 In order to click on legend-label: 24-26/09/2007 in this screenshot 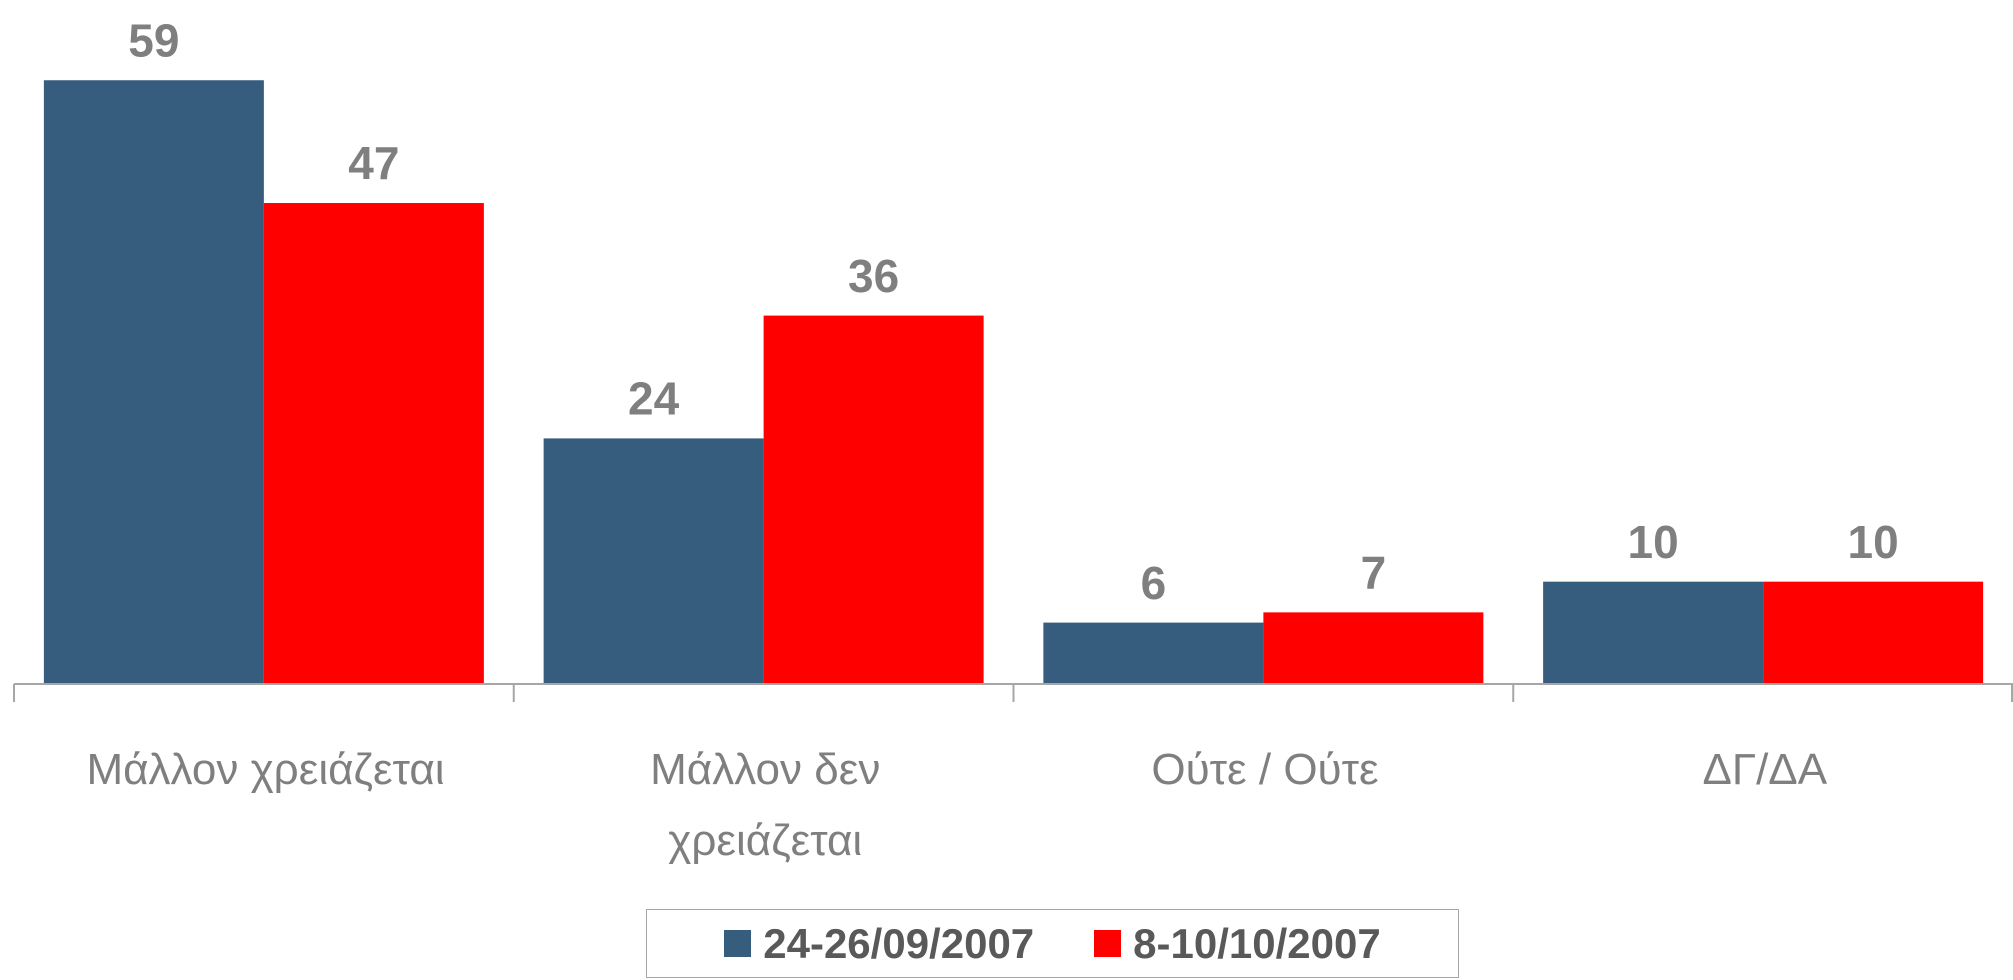, I will do `click(899, 943)`.